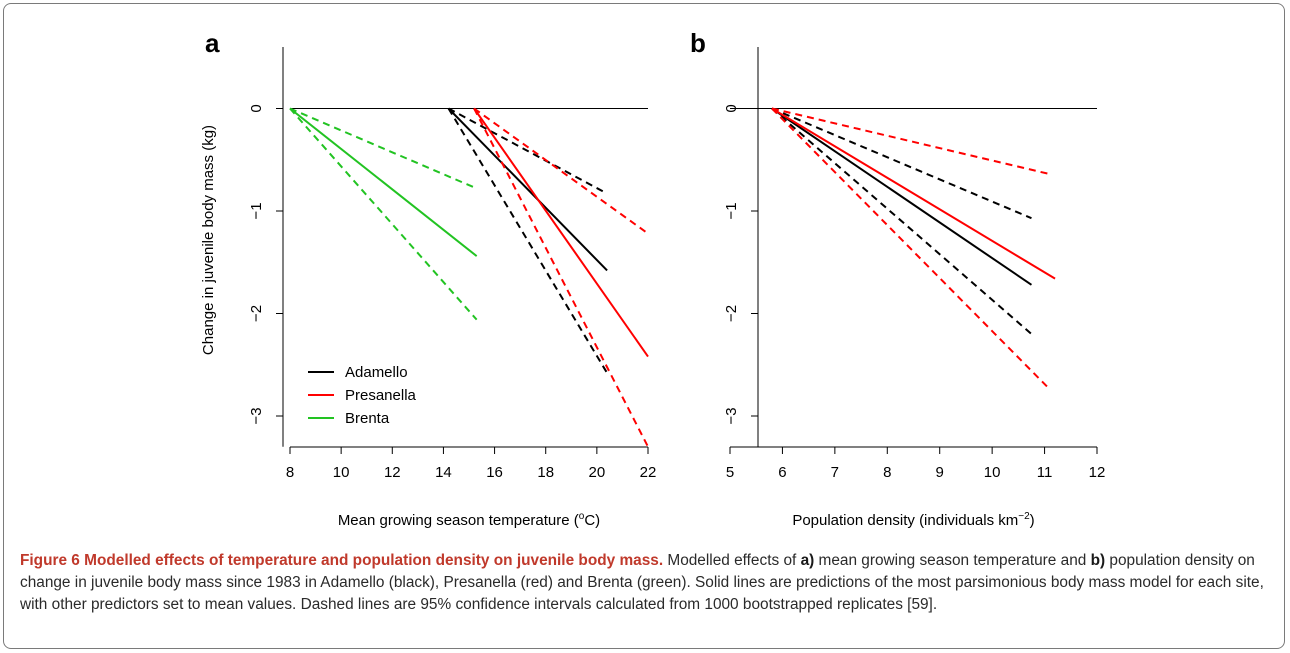 Image resolution: width=1290 pixels, height=653 pixels. What do you see at coordinates (952, 560) in the screenshot?
I see `caption-text-2: mean growing season temperature and` at bounding box center [952, 560].